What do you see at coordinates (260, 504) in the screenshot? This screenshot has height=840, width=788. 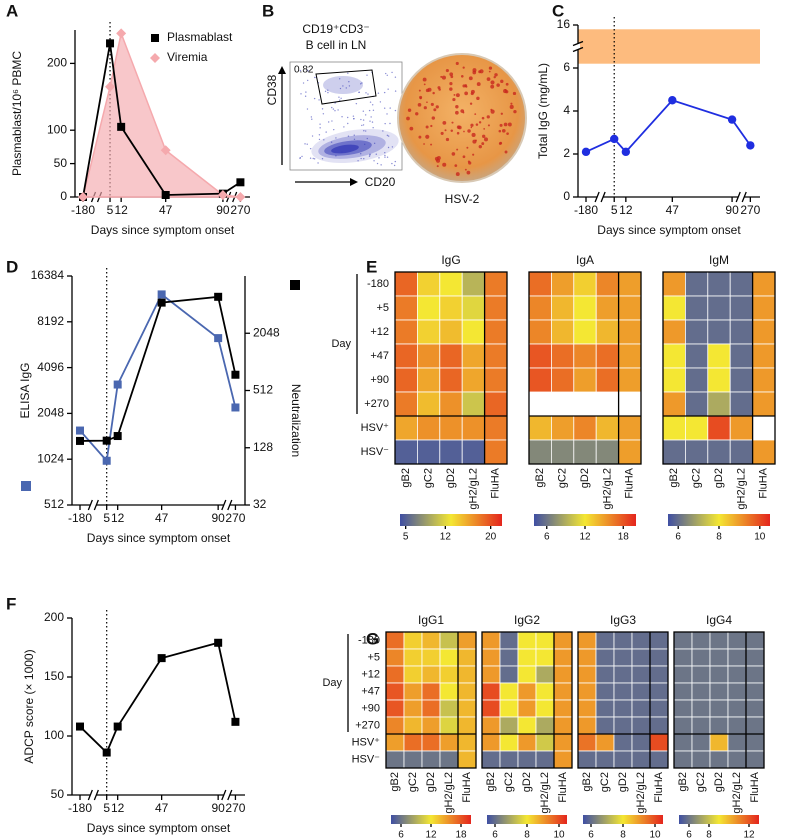 I see `y2-tick-label: 32` at bounding box center [260, 504].